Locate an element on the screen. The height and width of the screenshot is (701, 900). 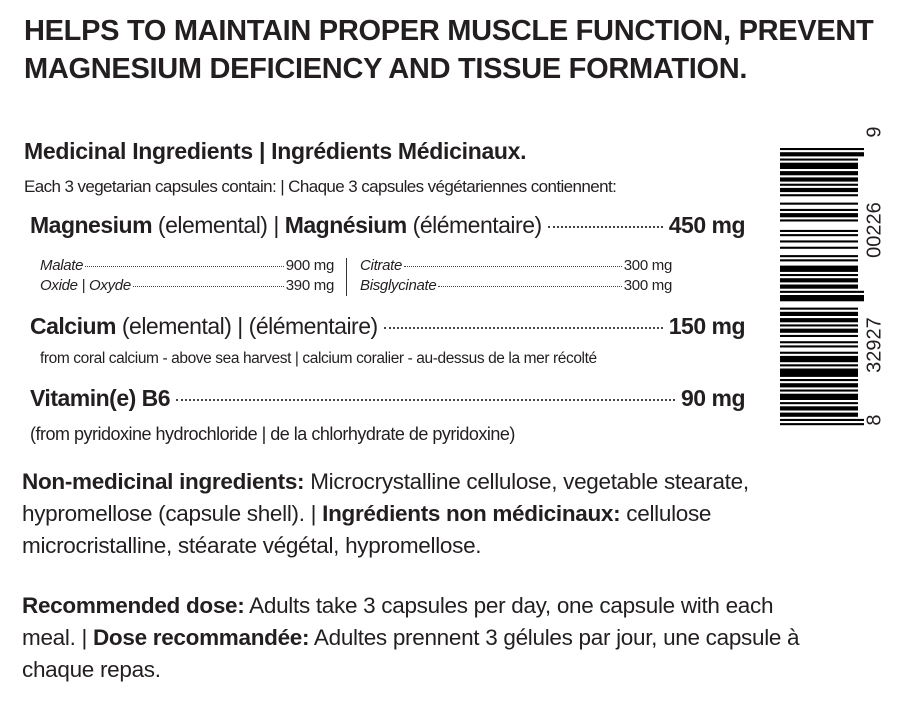
form-amount: 900 mg is located at coordinates (310, 265).